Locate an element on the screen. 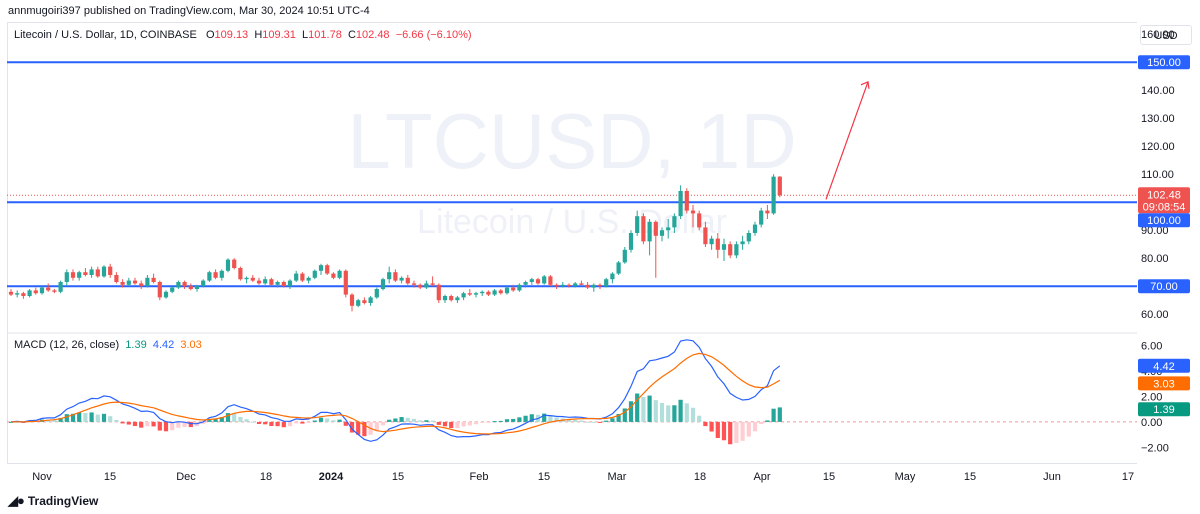 The image size is (1200, 514). open-label: O is located at coordinates (210, 35).